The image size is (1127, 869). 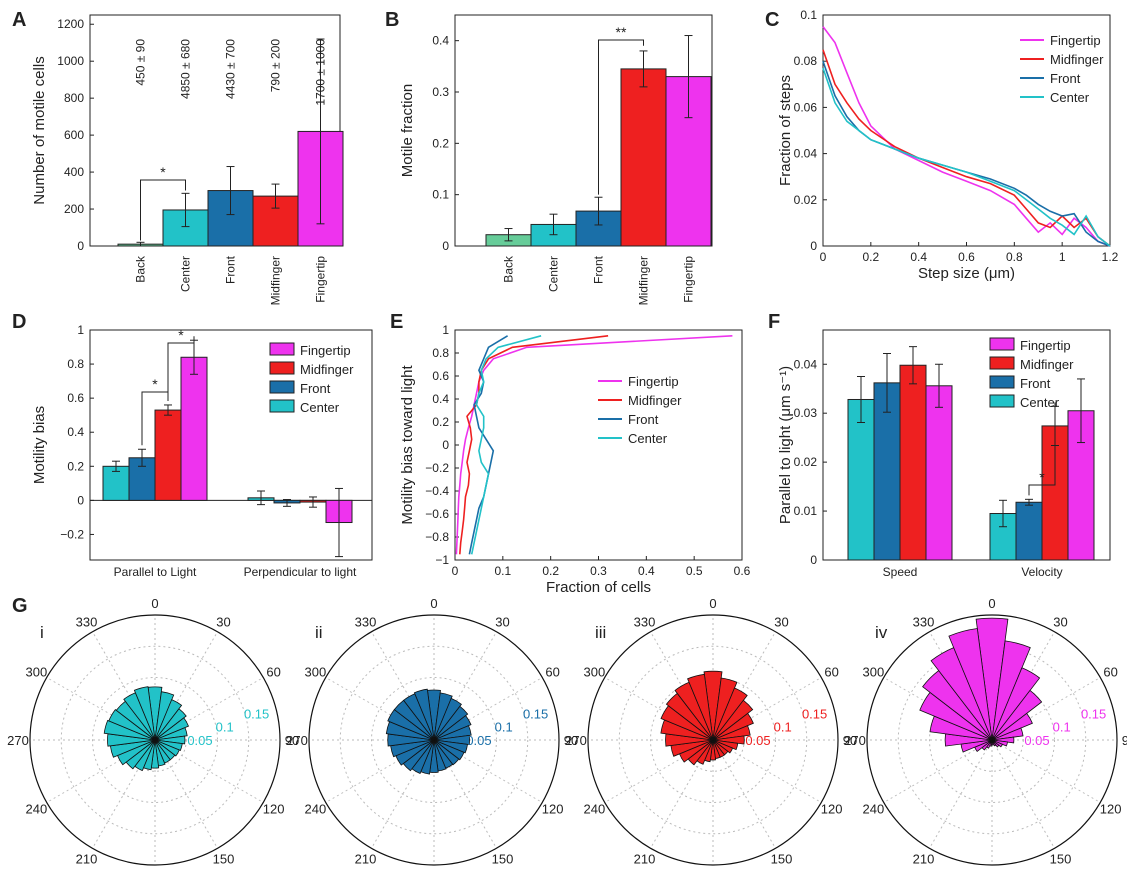 What do you see at coordinates (39, 445) in the screenshot?
I see `y-axis-label: Motility bias` at bounding box center [39, 445].